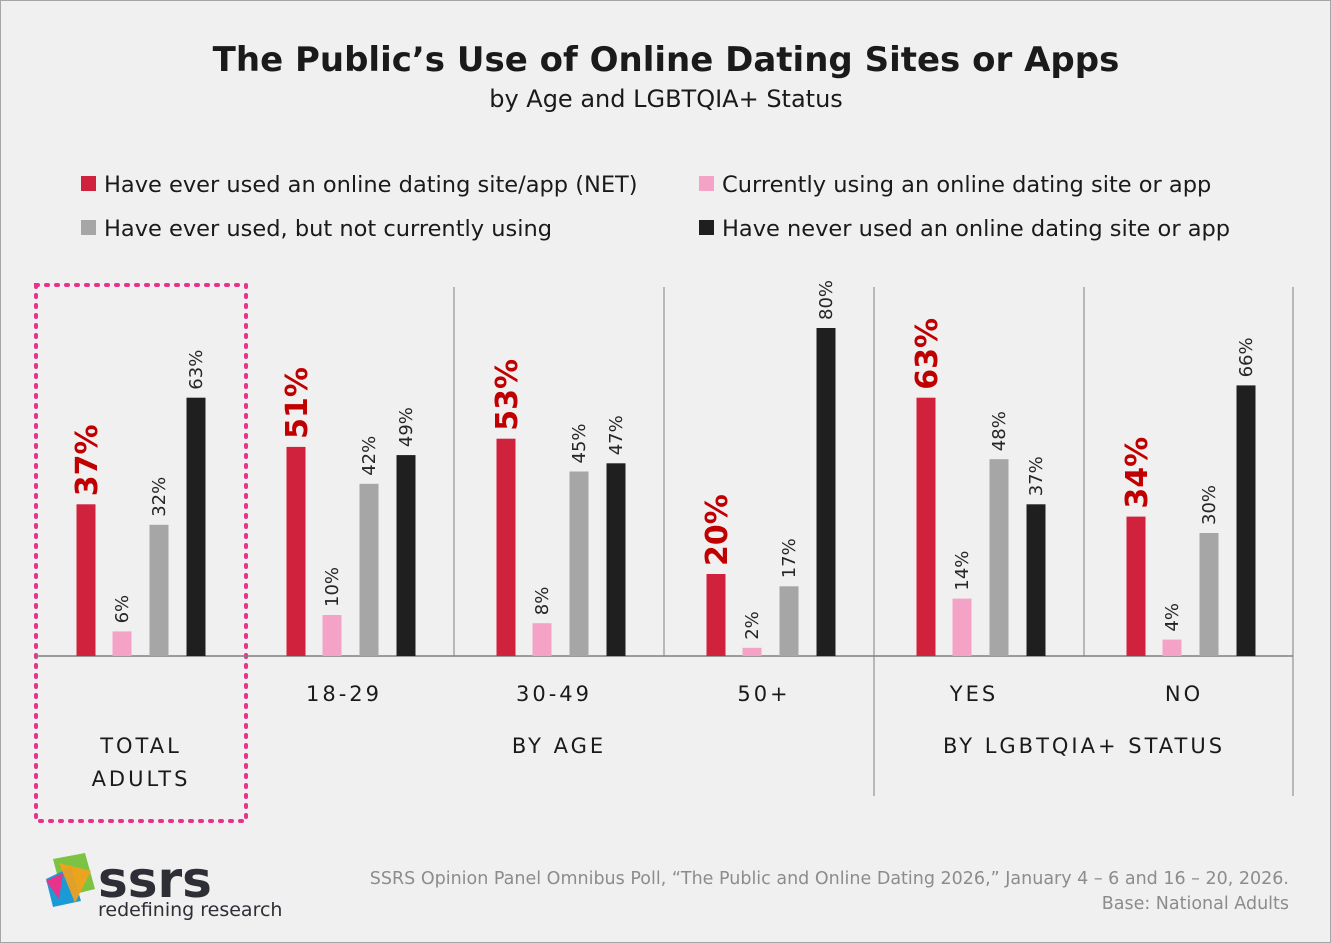 The width and height of the screenshot is (1331, 943). What do you see at coordinates (826, 492) in the screenshot?
I see `bar-series4-cat4` at bounding box center [826, 492].